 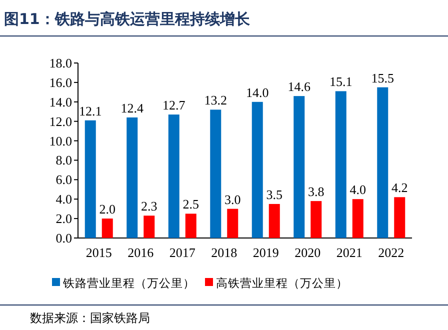 I want to click on y-tick-label: 10.0, so click(x=60, y=140).